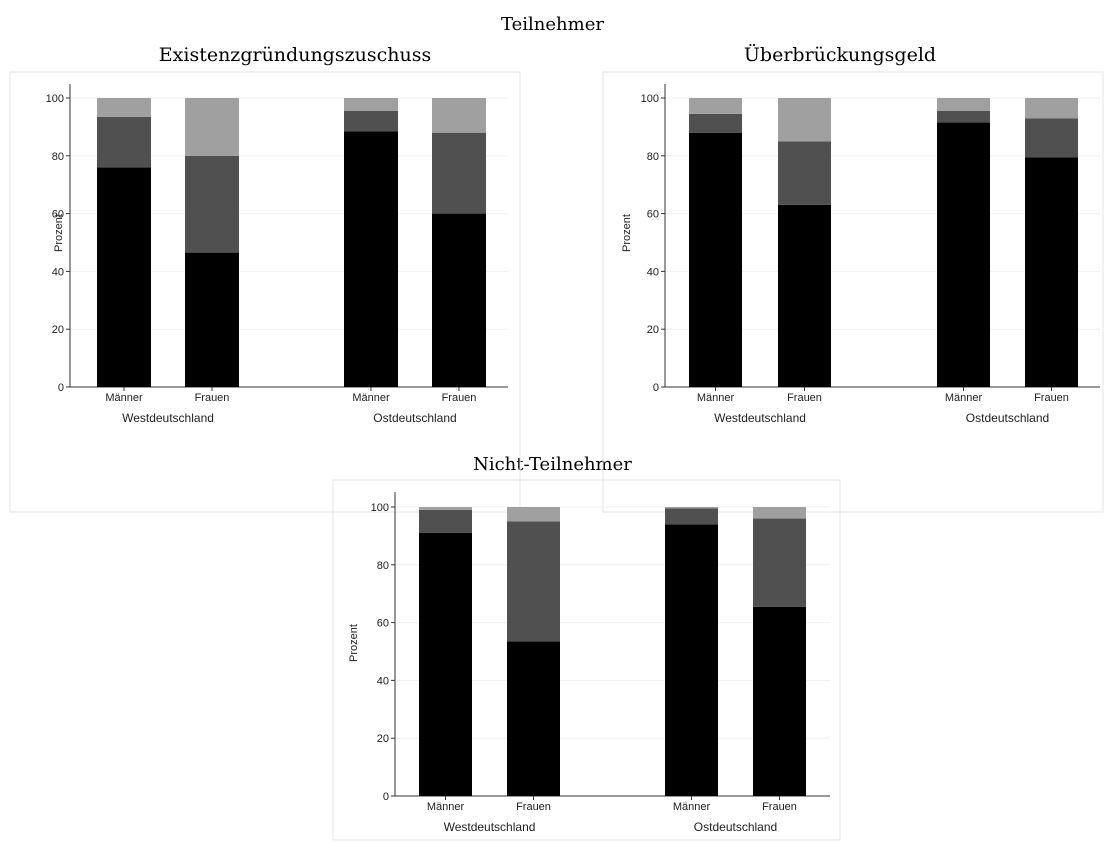  What do you see at coordinates (295, 55) in the screenshot?
I see `chart-title-existenzgruendungszuschuss: Existenzgründungszuschuss` at bounding box center [295, 55].